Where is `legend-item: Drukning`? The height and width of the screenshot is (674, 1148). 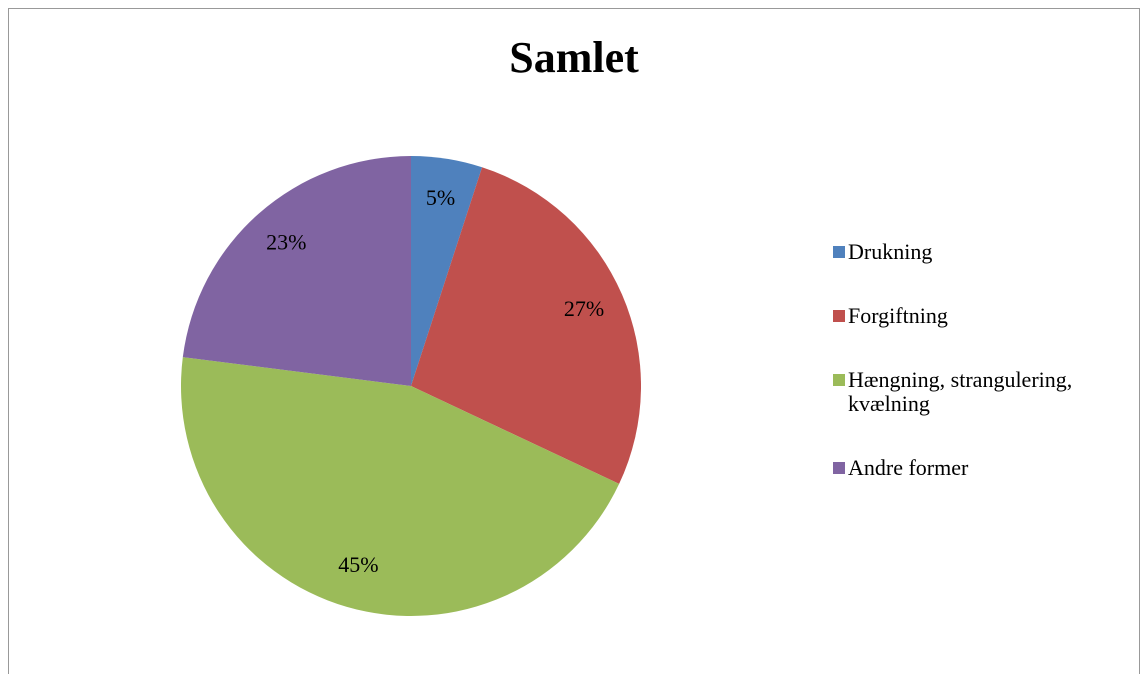
legend-item: Drukning is located at coordinates (983, 252).